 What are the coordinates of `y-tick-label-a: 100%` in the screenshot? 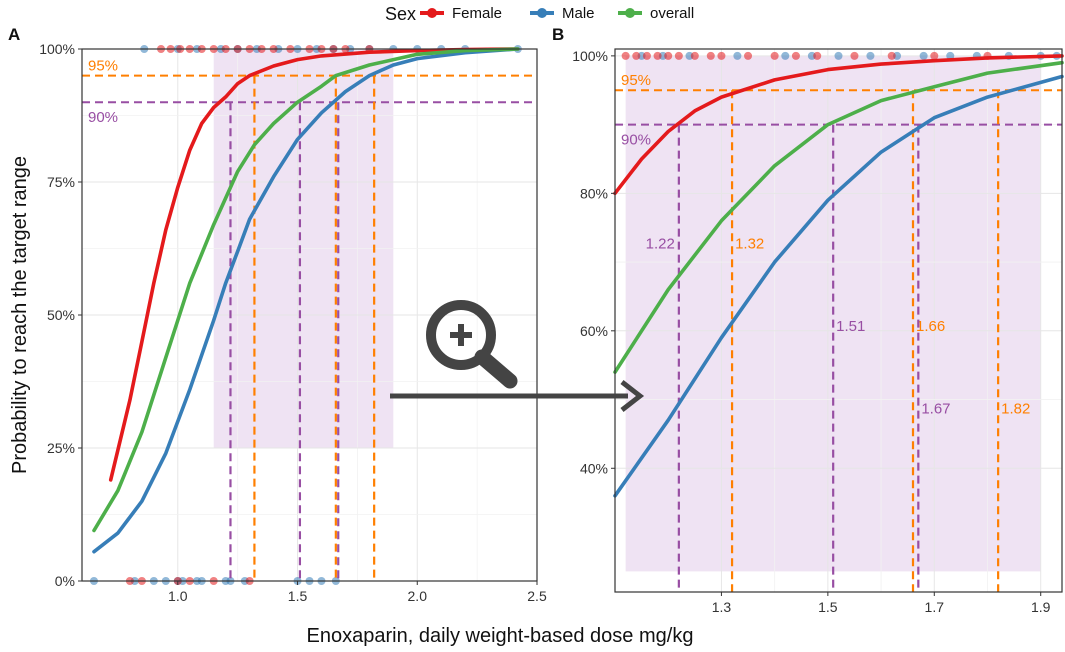 It's located at (57, 49).